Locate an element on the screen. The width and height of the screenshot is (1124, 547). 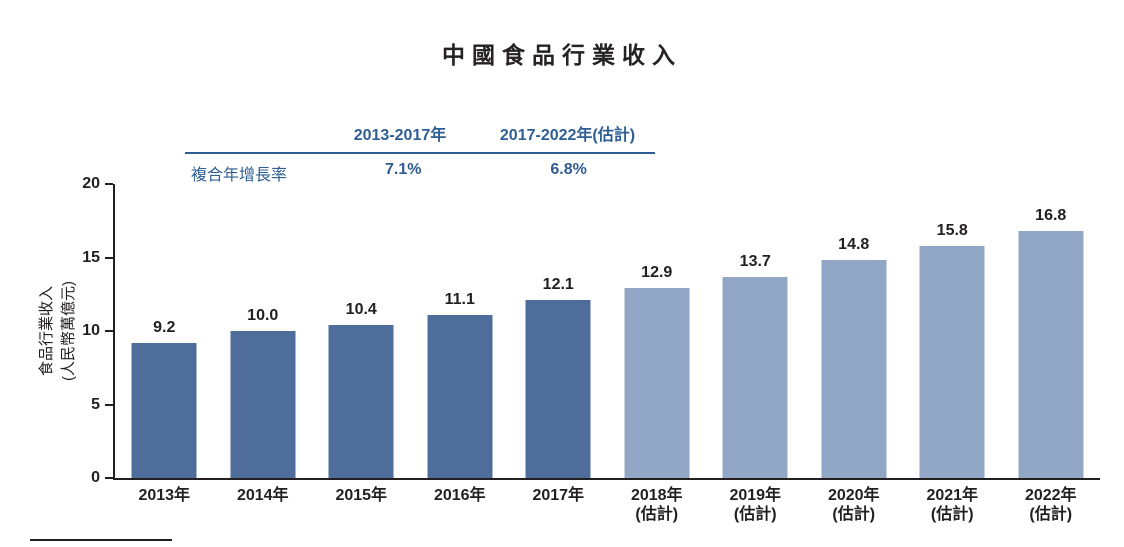
bar-slot-2015年: 10.4 2015年 is located at coordinates (361, 344).